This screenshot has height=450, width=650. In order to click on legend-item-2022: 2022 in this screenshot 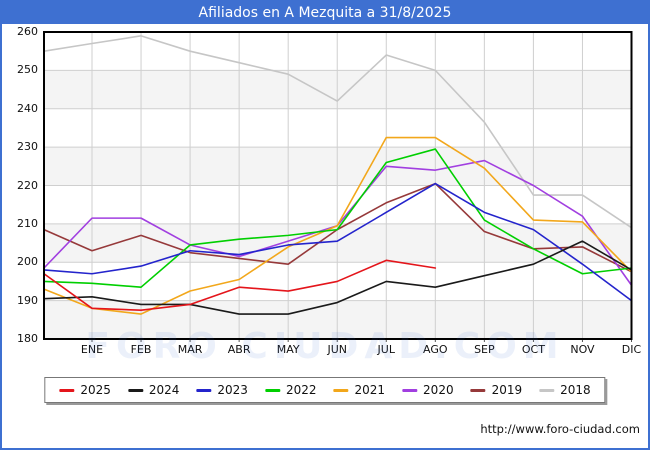, I will do `click(290, 390)`.